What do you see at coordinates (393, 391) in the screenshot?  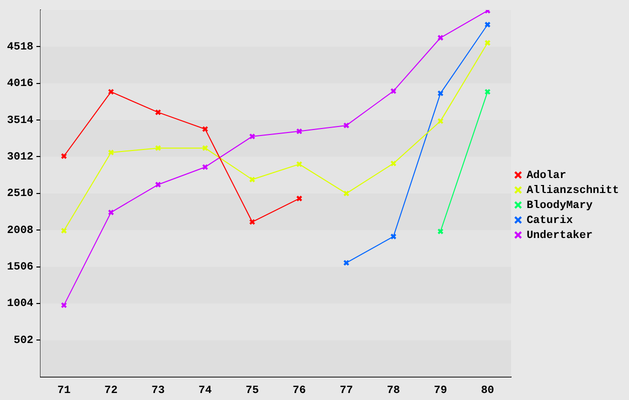 I see `x-tick-label: 78` at bounding box center [393, 391].